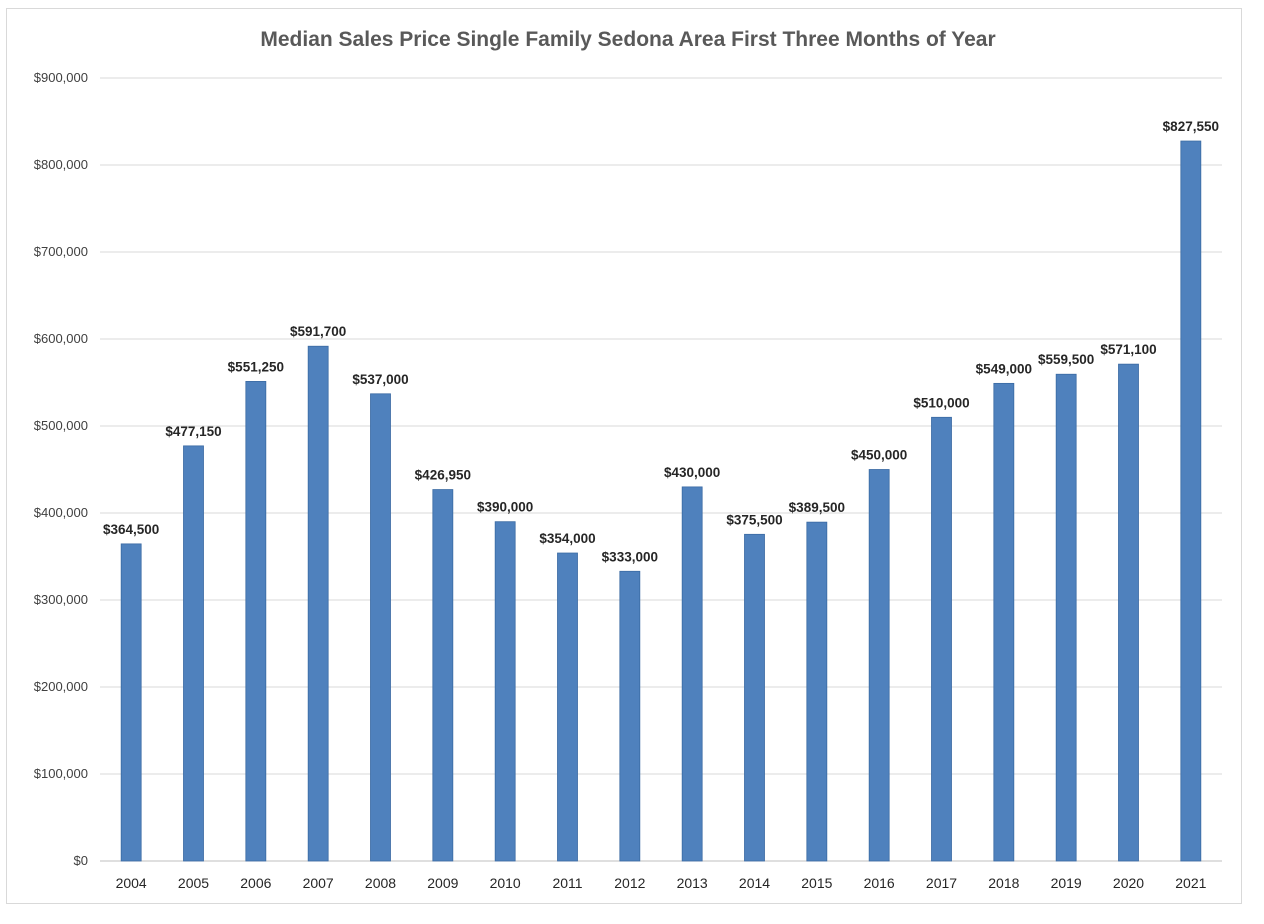  Describe the element at coordinates (81, 860) in the screenshot. I see `y-tick-label: $0` at that location.